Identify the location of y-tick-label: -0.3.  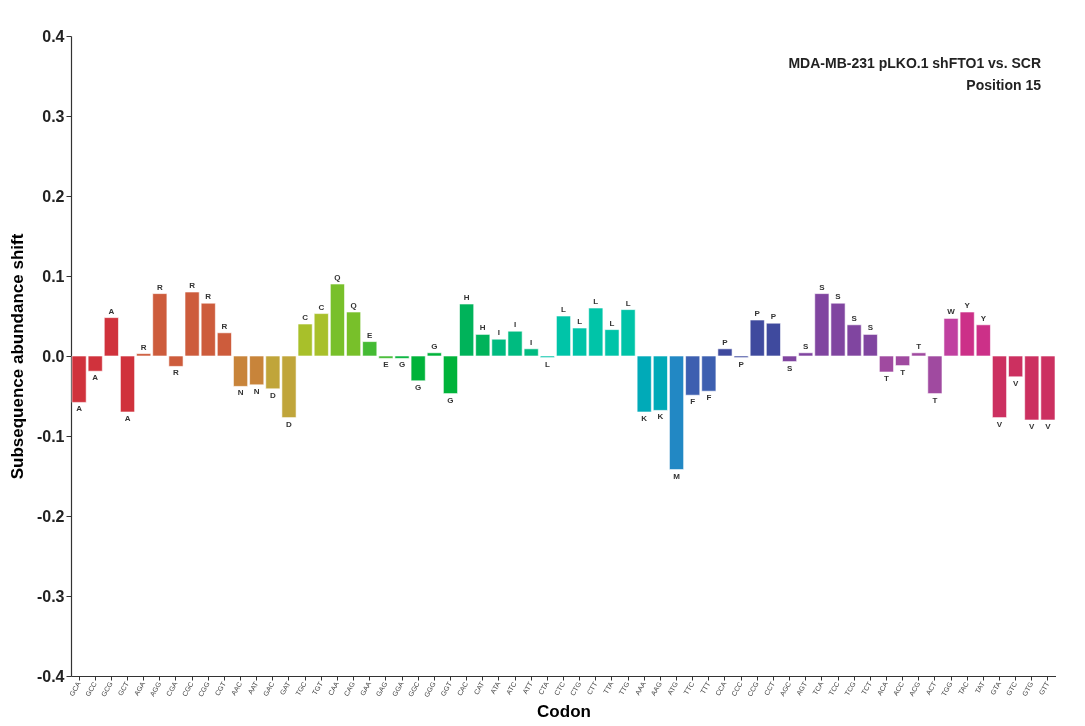
(50, 596).